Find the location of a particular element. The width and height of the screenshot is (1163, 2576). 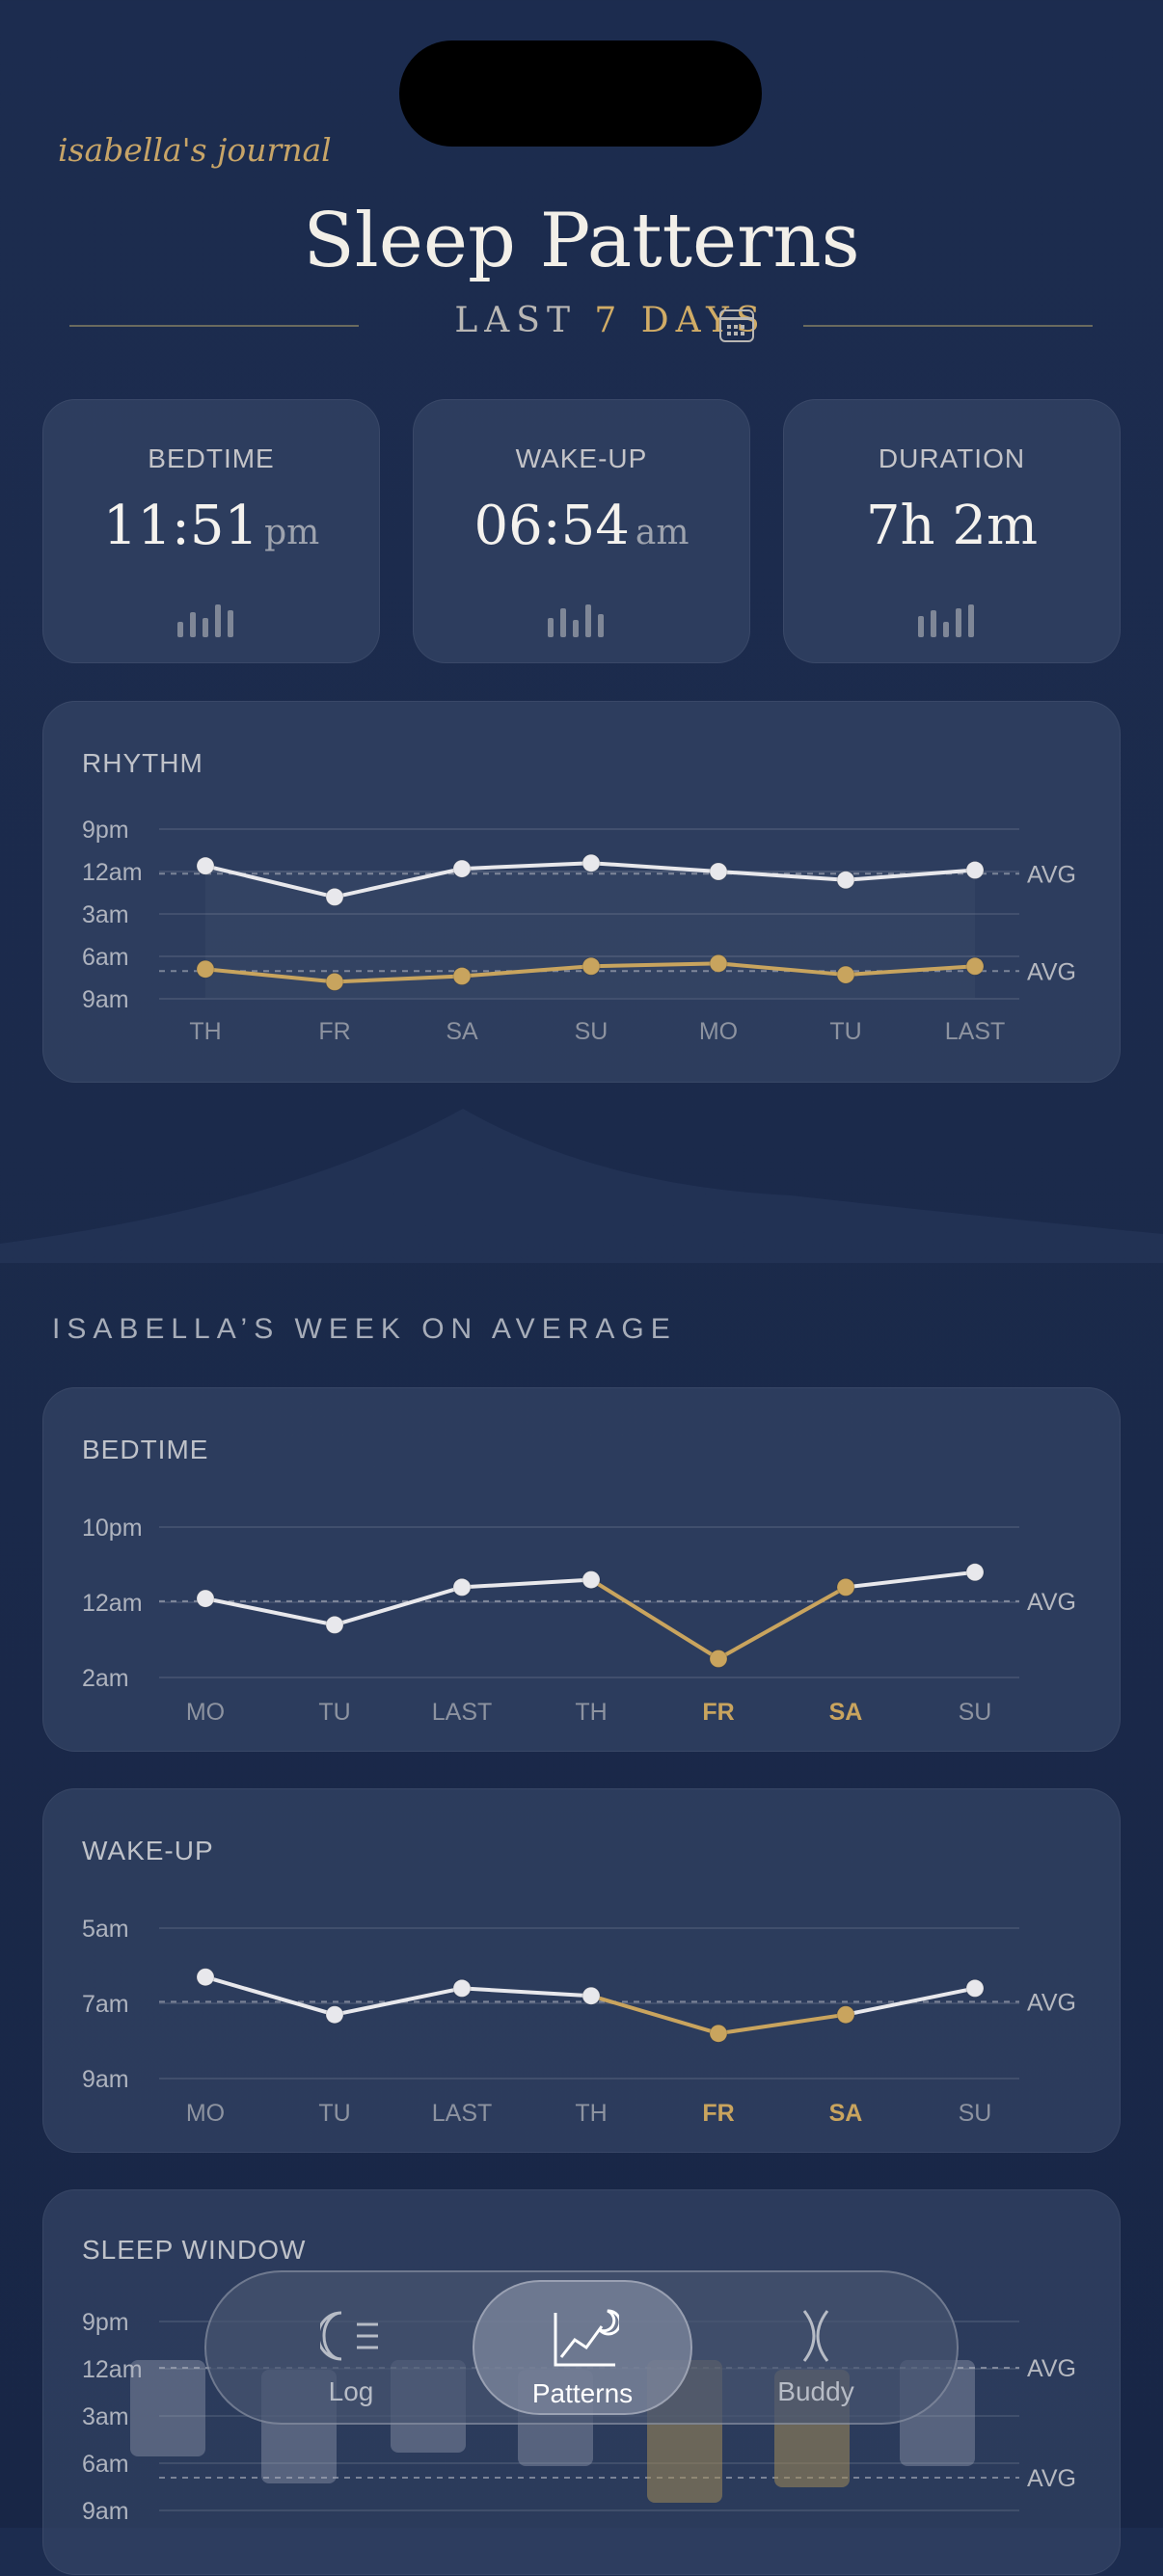

y-tick-label: 9pm is located at coordinates (105, 2323).